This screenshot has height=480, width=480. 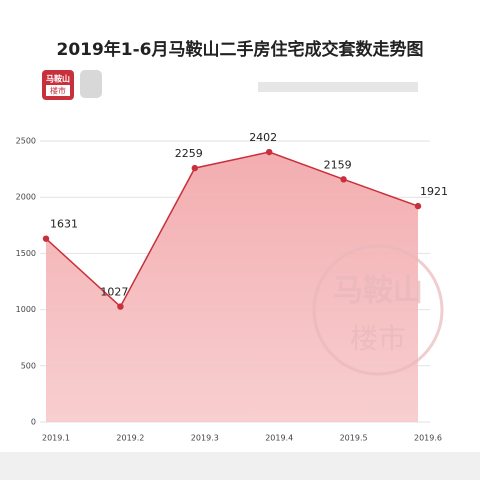 I want to click on watermark-ring, so click(x=378, y=310).